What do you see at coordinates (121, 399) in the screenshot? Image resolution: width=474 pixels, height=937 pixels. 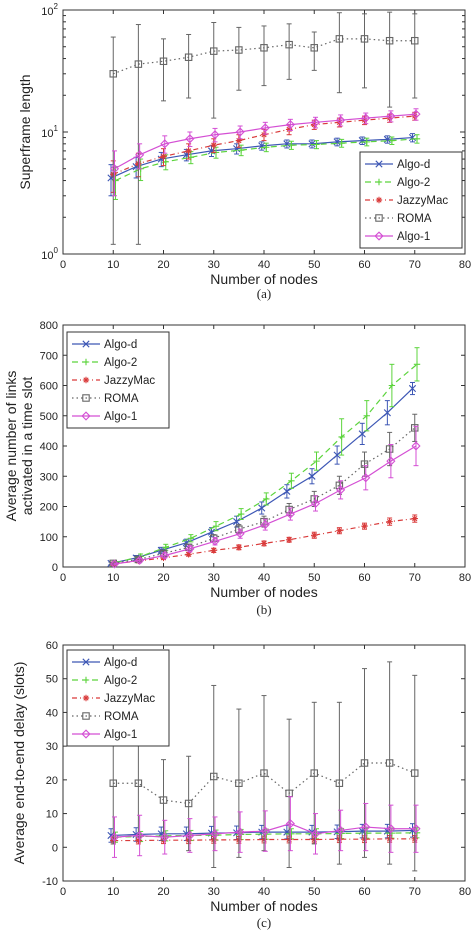 I see `legend-label: ROMA` at bounding box center [121, 399].